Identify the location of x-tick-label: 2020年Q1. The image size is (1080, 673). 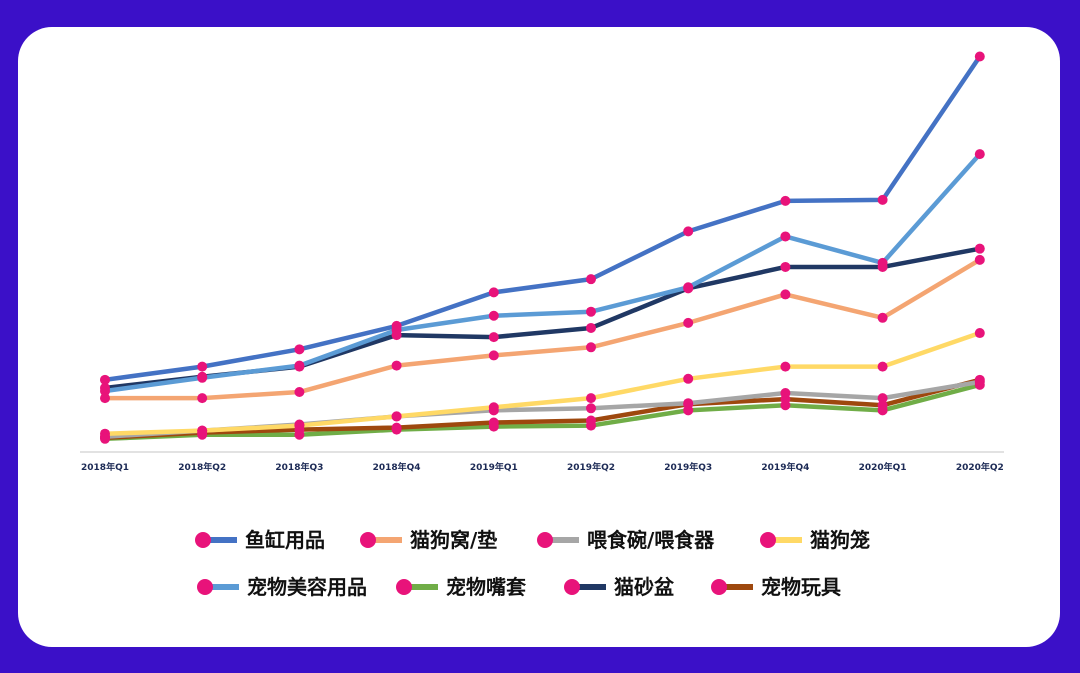
(883, 467).